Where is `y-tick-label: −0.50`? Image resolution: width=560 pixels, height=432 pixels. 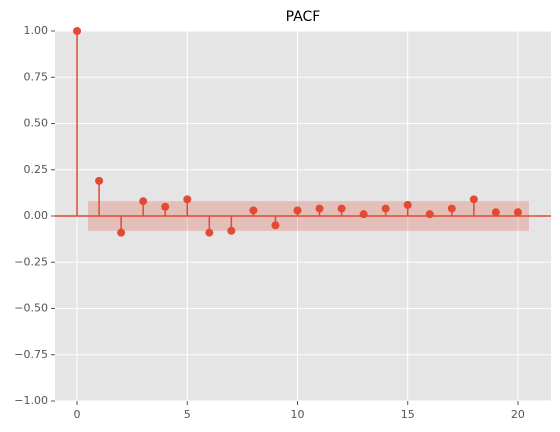 y-tick-label: −0.50 is located at coordinates (31, 308).